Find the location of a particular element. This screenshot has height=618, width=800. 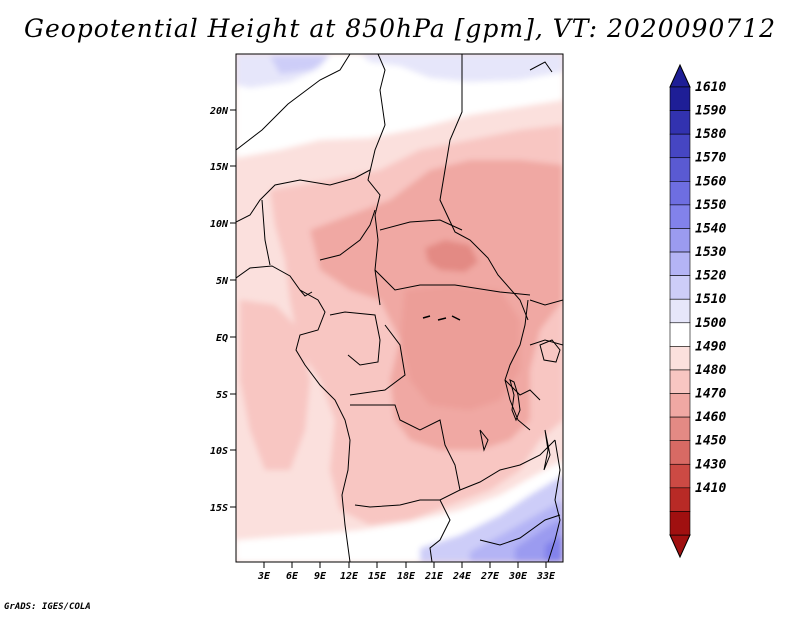

colorbar-top-cap is located at coordinates (680, 75).